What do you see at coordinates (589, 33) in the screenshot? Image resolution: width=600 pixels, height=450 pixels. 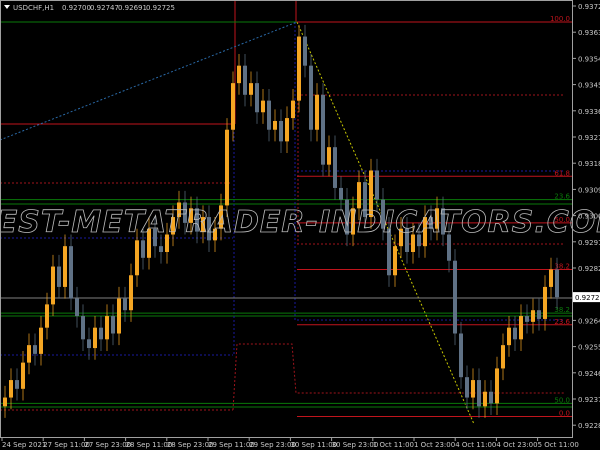 I see `y-tick-label: 0.93635` at bounding box center [589, 33].